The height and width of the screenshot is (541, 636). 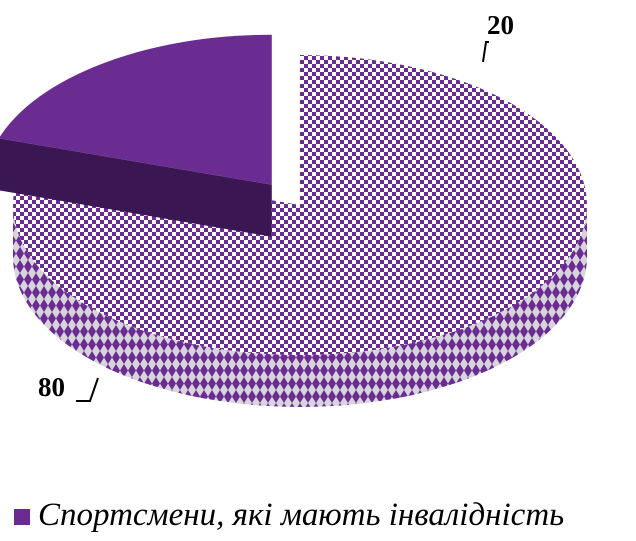 I want to click on legend: Спортсмени, які мають інвалідність, so click(x=289, y=515).